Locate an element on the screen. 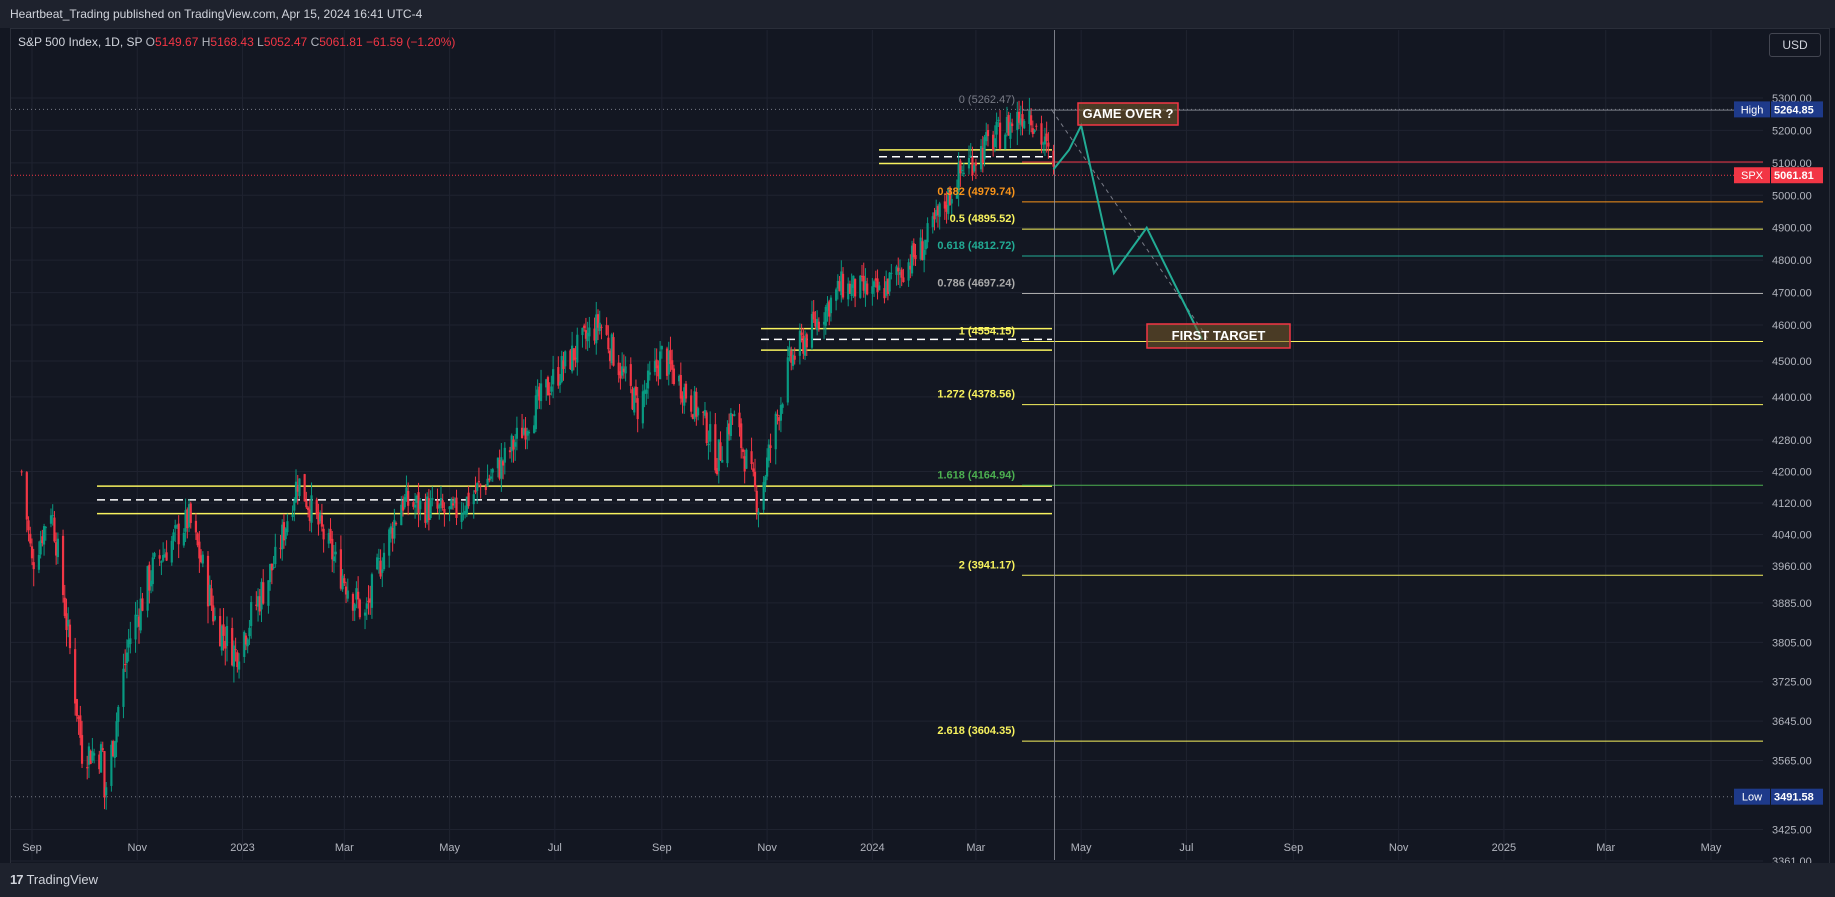 This screenshot has width=1835, height=897. price-tag-label-bg is located at coordinates (1752, 796).